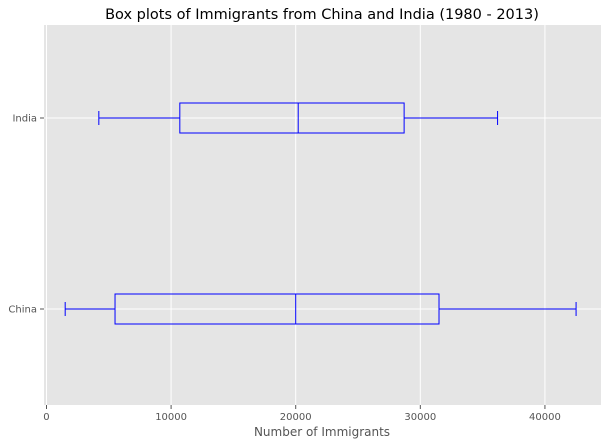  I want to click on x-tick-label: 30000, so click(420, 417).